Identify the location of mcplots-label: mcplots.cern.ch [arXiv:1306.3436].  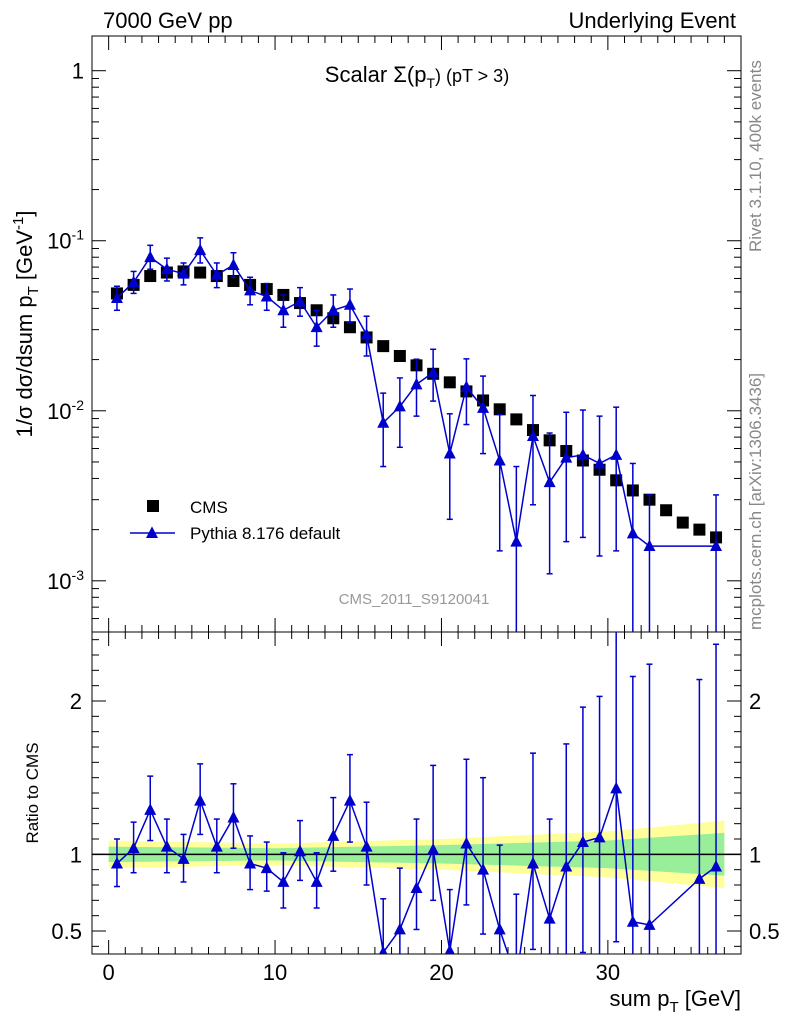
(755, 501).